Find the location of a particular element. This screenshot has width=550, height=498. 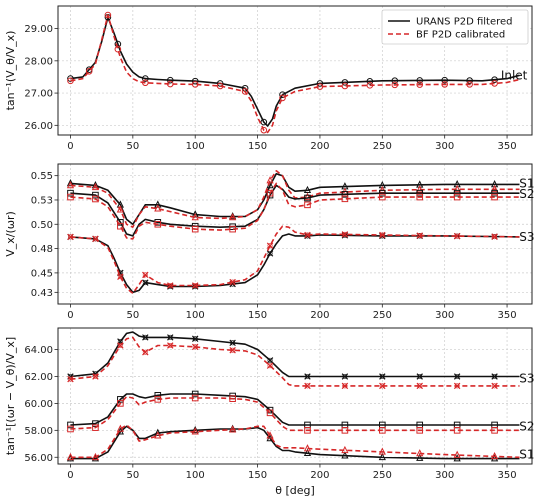

x-tick-label: 300 is located at coordinates (444, 475).